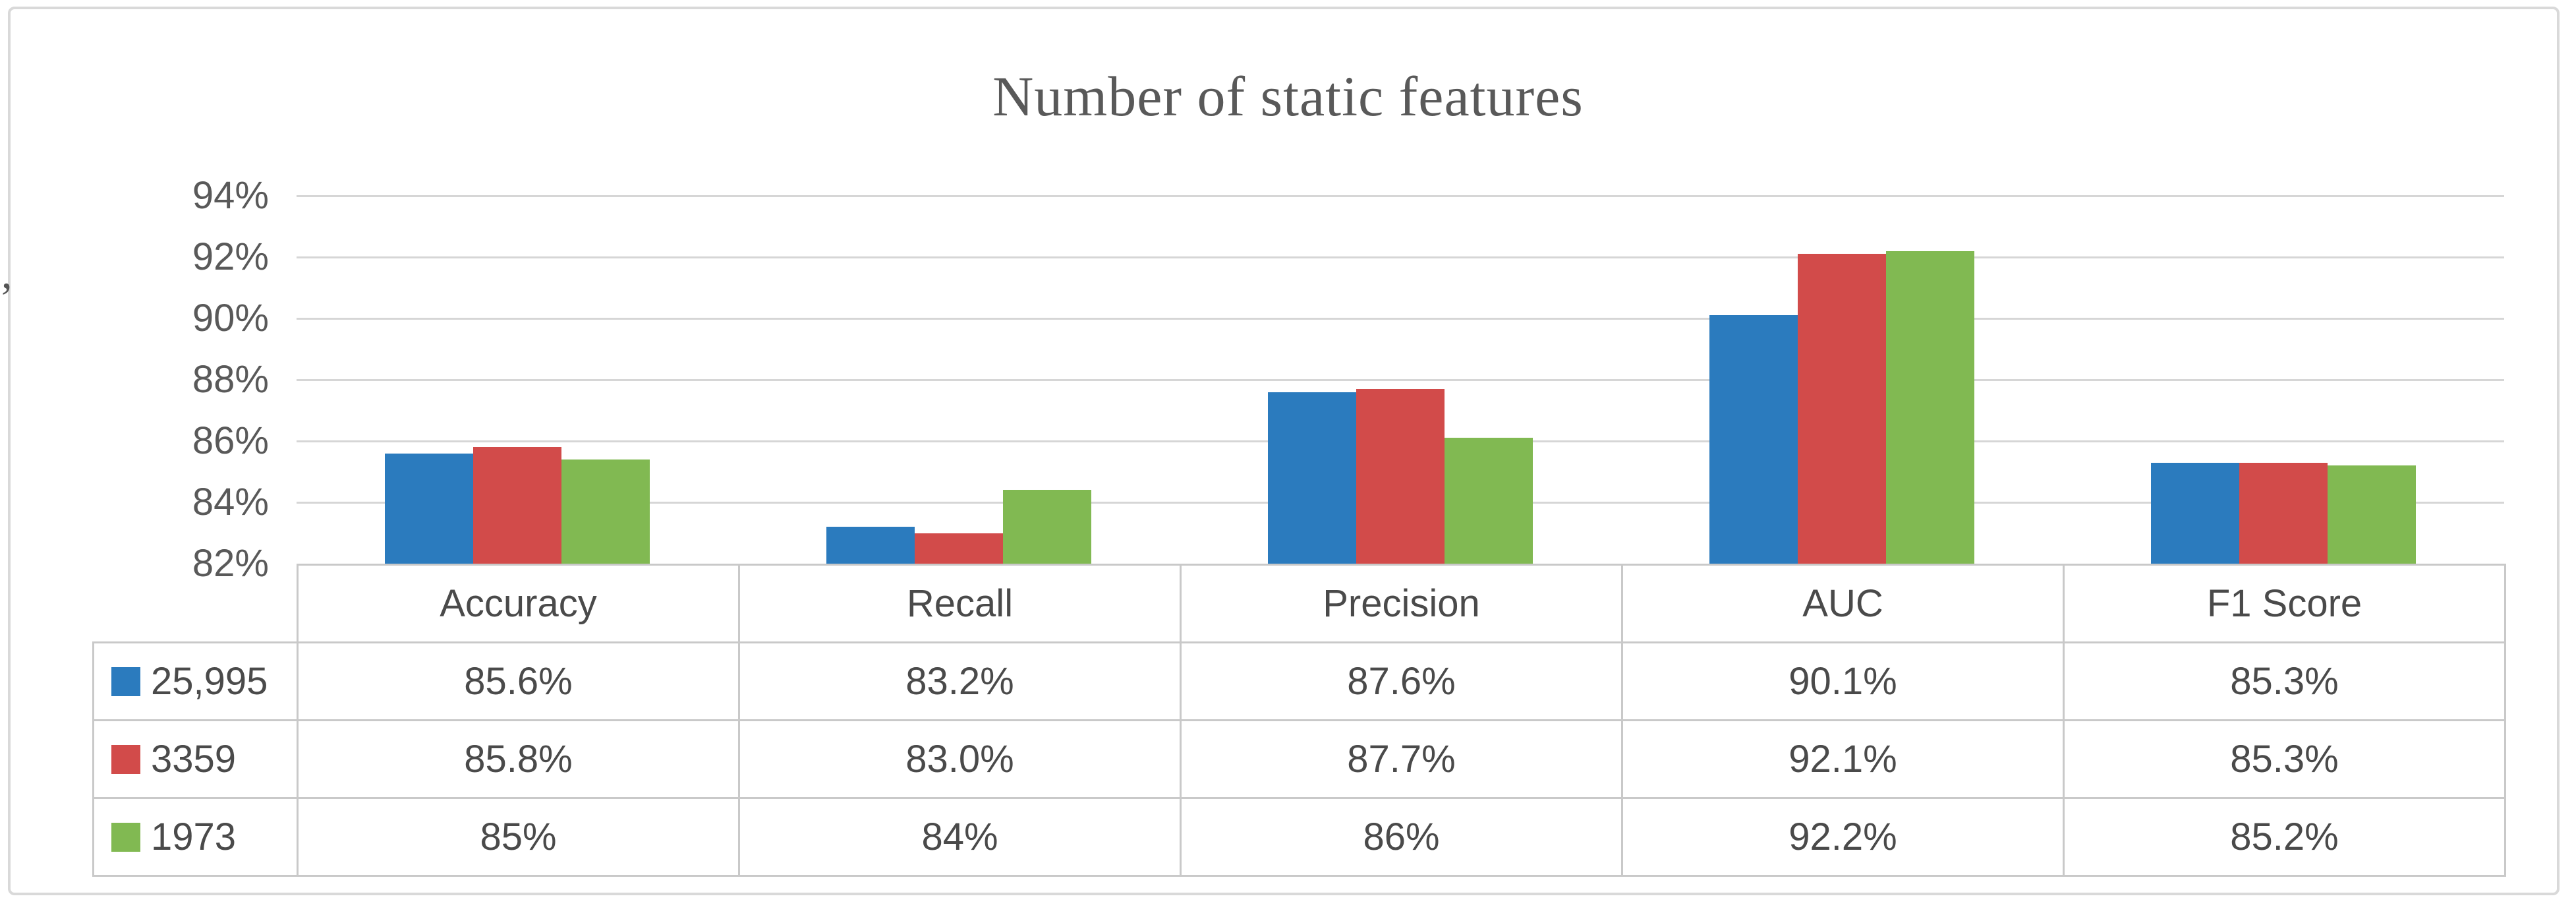  What do you see at coordinates (2285, 837) in the screenshot?
I see `table-cell-1973-f1-score: 85.2%` at bounding box center [2285, 837].